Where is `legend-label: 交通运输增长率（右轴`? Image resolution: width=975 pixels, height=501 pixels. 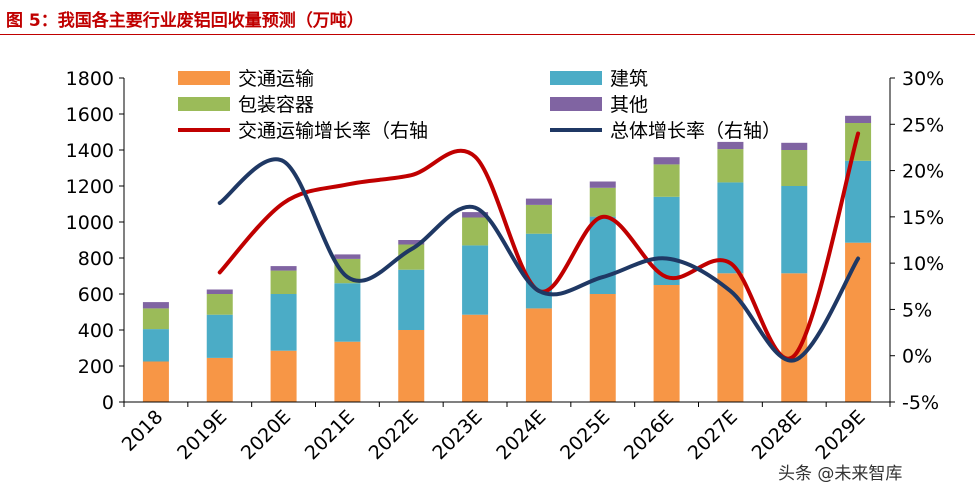
legend-label: 交通运输增长率（右轴 is located at coordinates (333, 131).